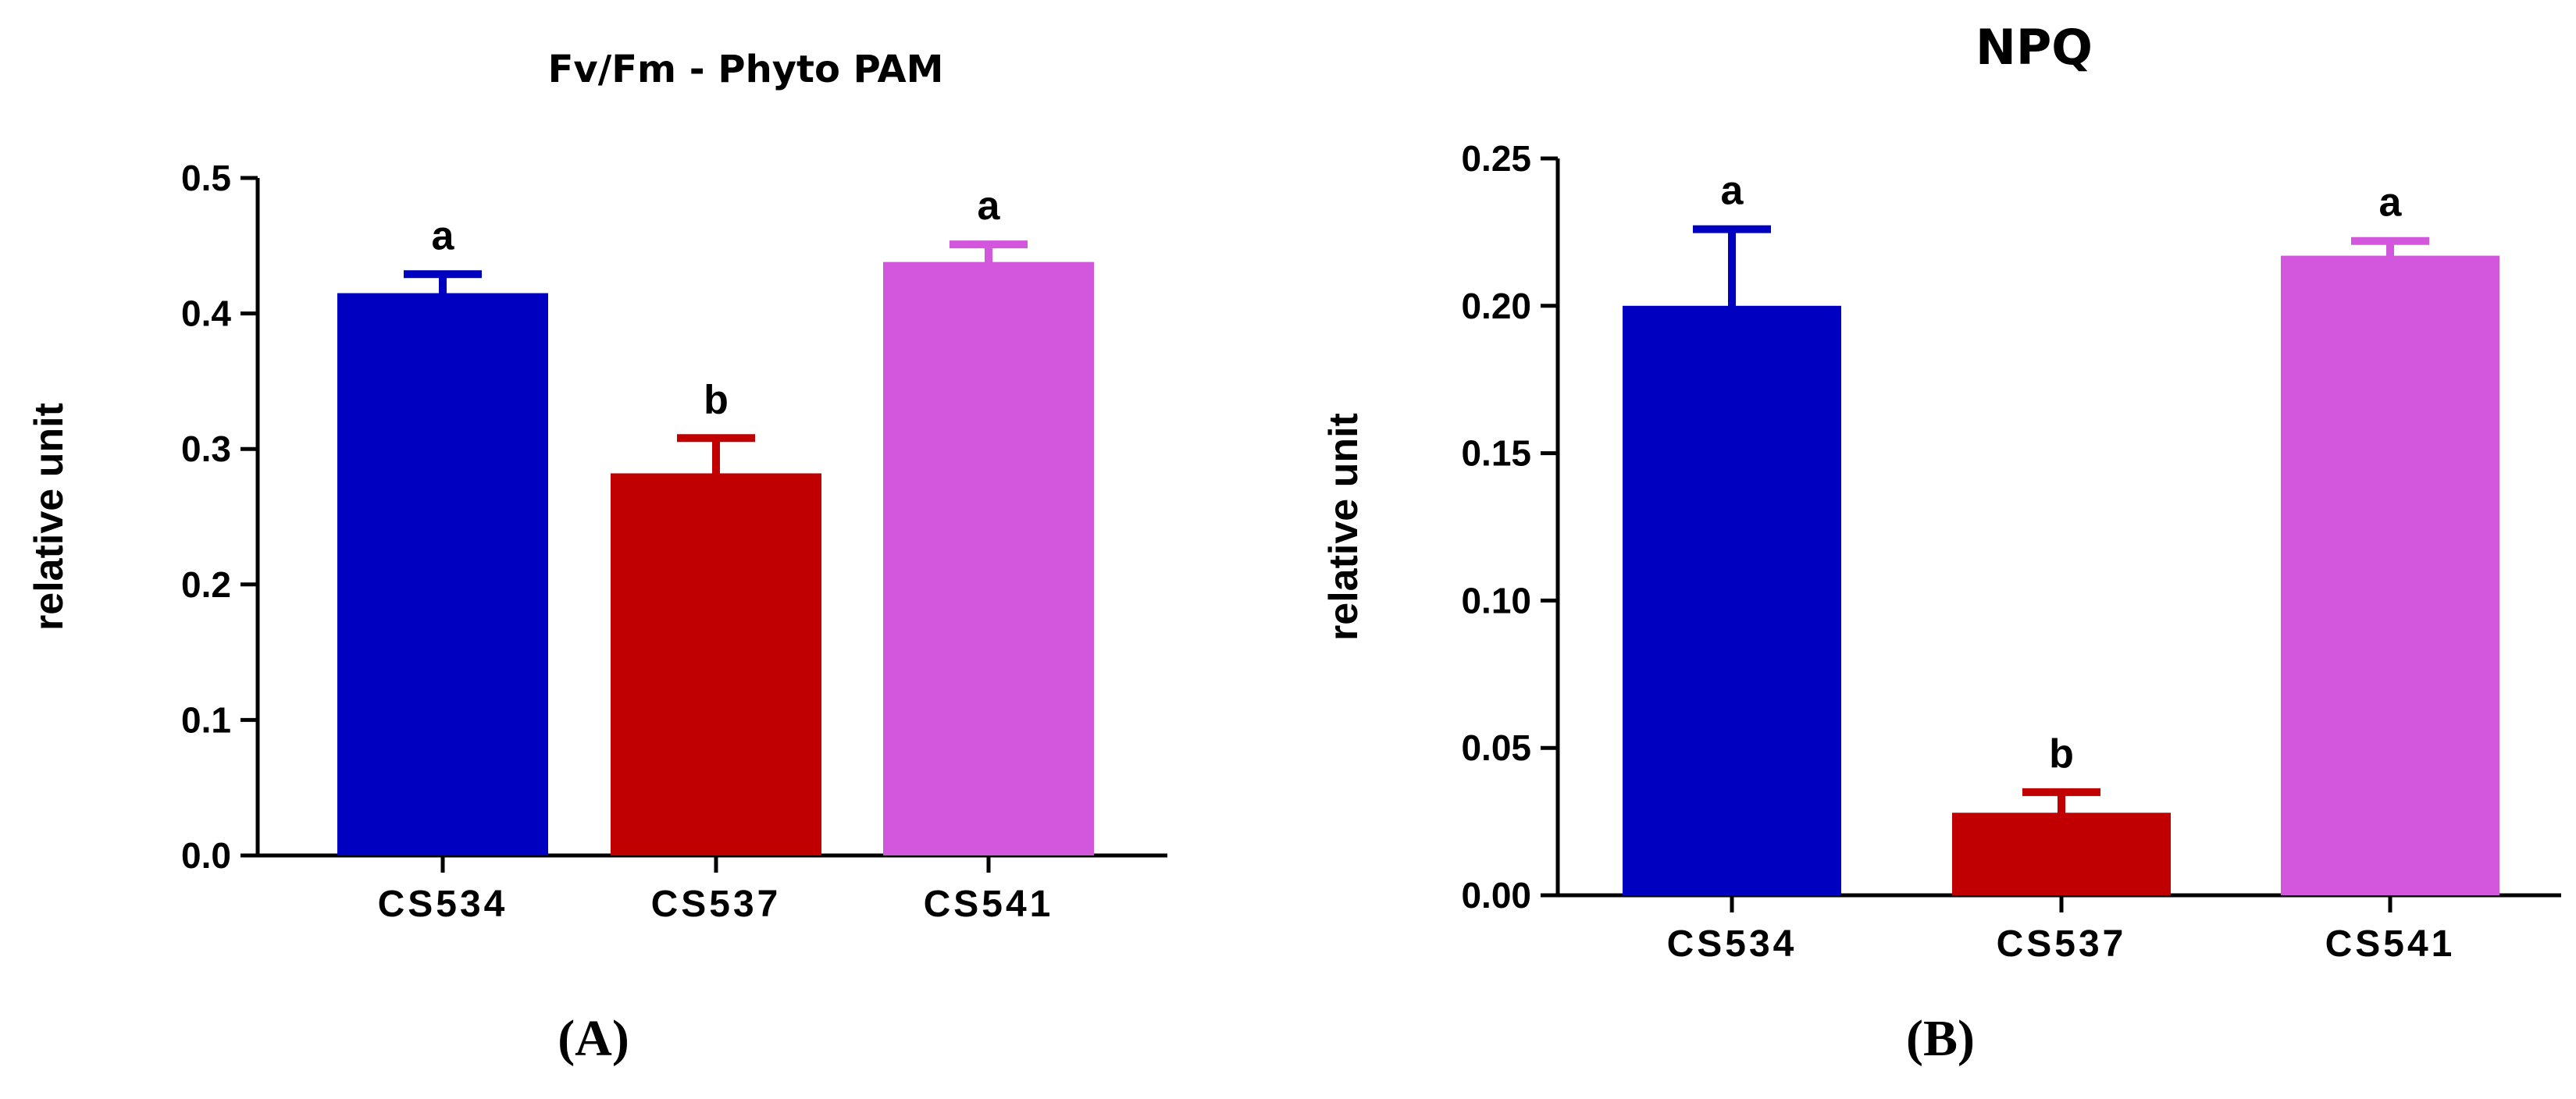 The width and height of the screenshot is (2576, 1099). What do you see at coordinates (206, 313) in the screenshot?
I see `y-tick-label: 0.4` at bounding box center [206, 313].